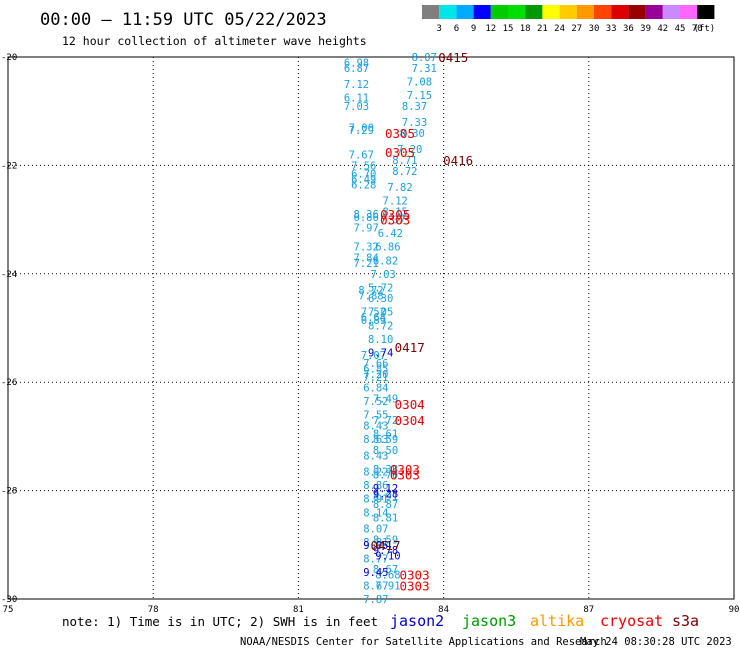  I want to click on swh-point-label: 6.82, so click(385, 261).